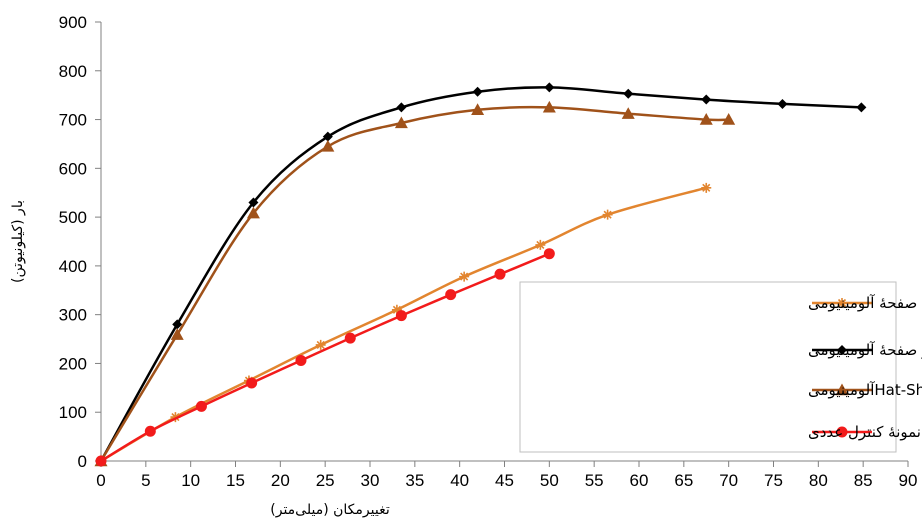 The height and width of the screenshot is (521, 922). Describe the element at coordinates (370, 480) in the screenshot. I see `x-tick-label: 30` at that location.